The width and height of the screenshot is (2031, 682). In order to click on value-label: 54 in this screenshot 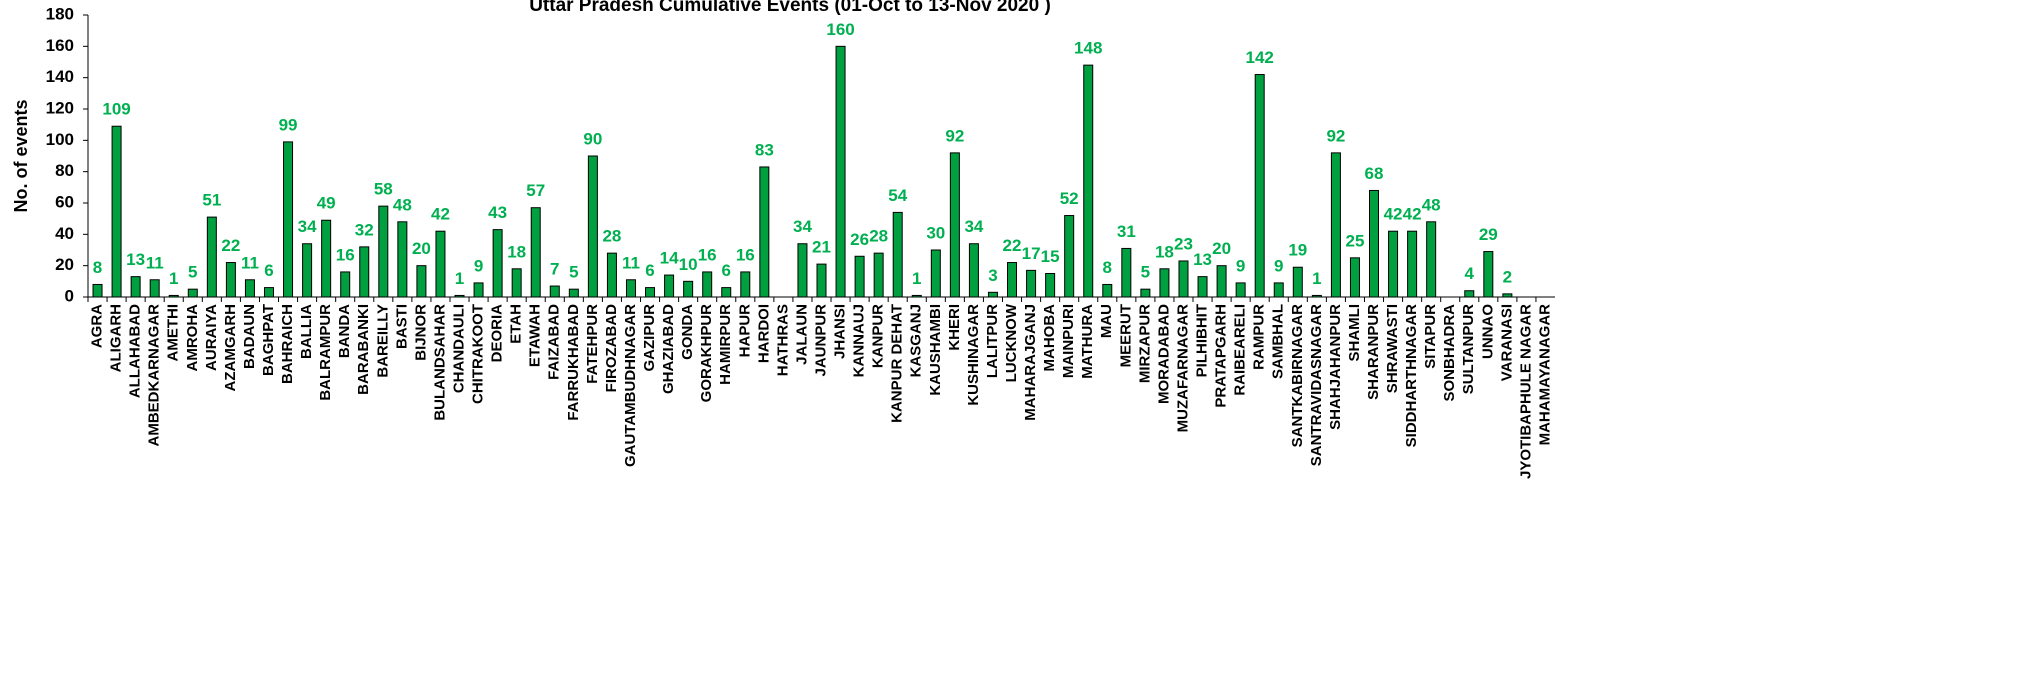, I will do `click(897, 195)`.